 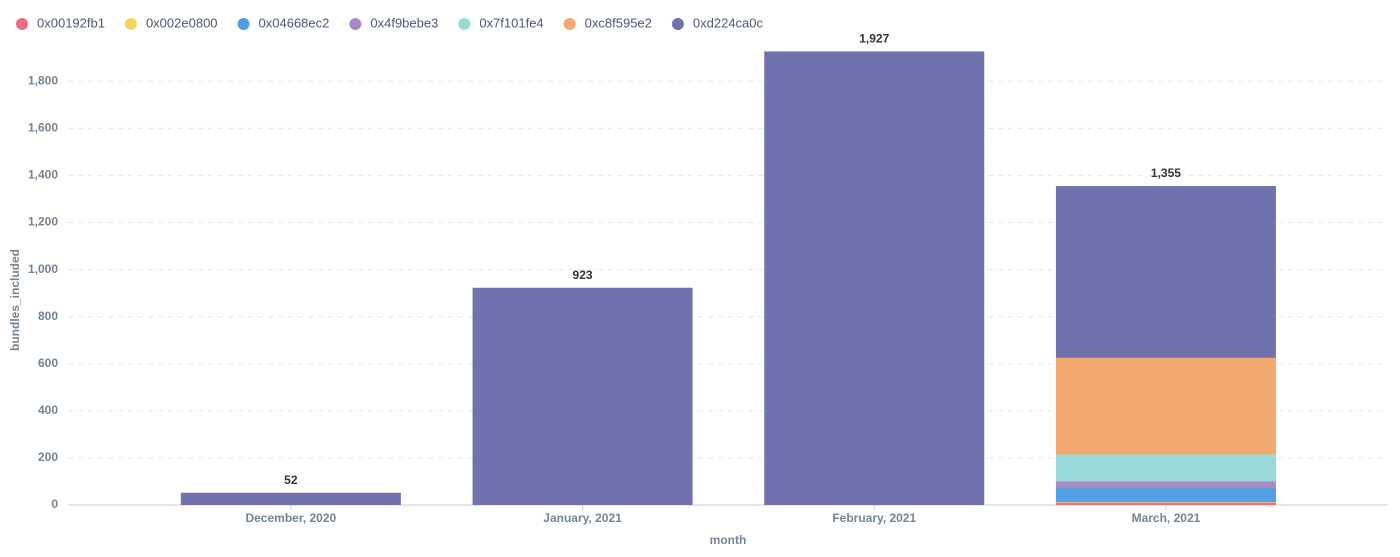 I want to click on legend-label: 0xc8f595e2, so click(x=618, y=22).